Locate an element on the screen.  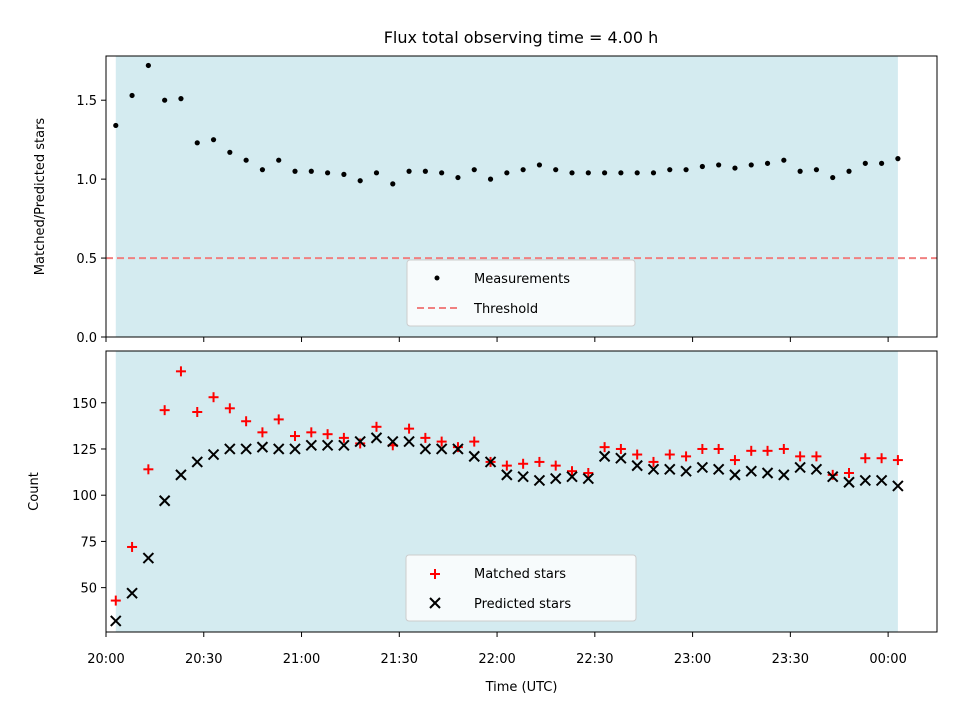
y-tick-label: 150 is located at coordinates (84, 404).